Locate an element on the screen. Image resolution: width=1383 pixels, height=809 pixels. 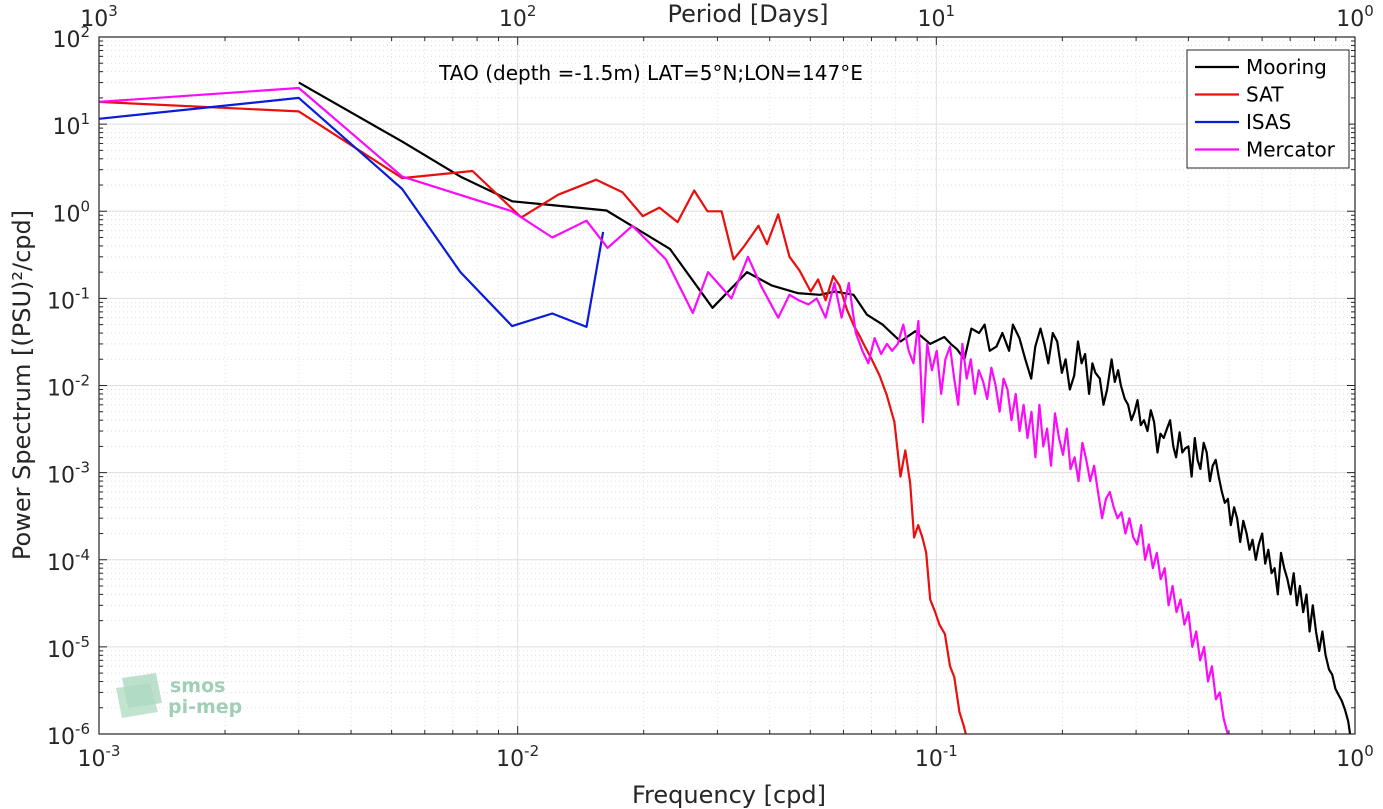
legend-box is located at coordinates (1268, 109).